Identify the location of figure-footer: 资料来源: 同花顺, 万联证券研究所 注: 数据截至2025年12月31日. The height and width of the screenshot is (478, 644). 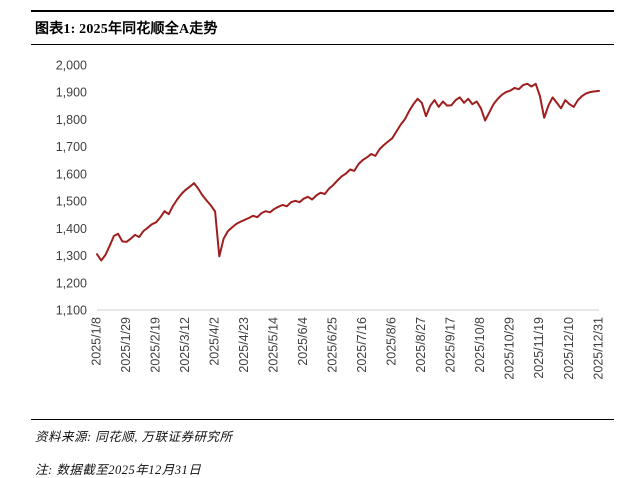
(322, 448).